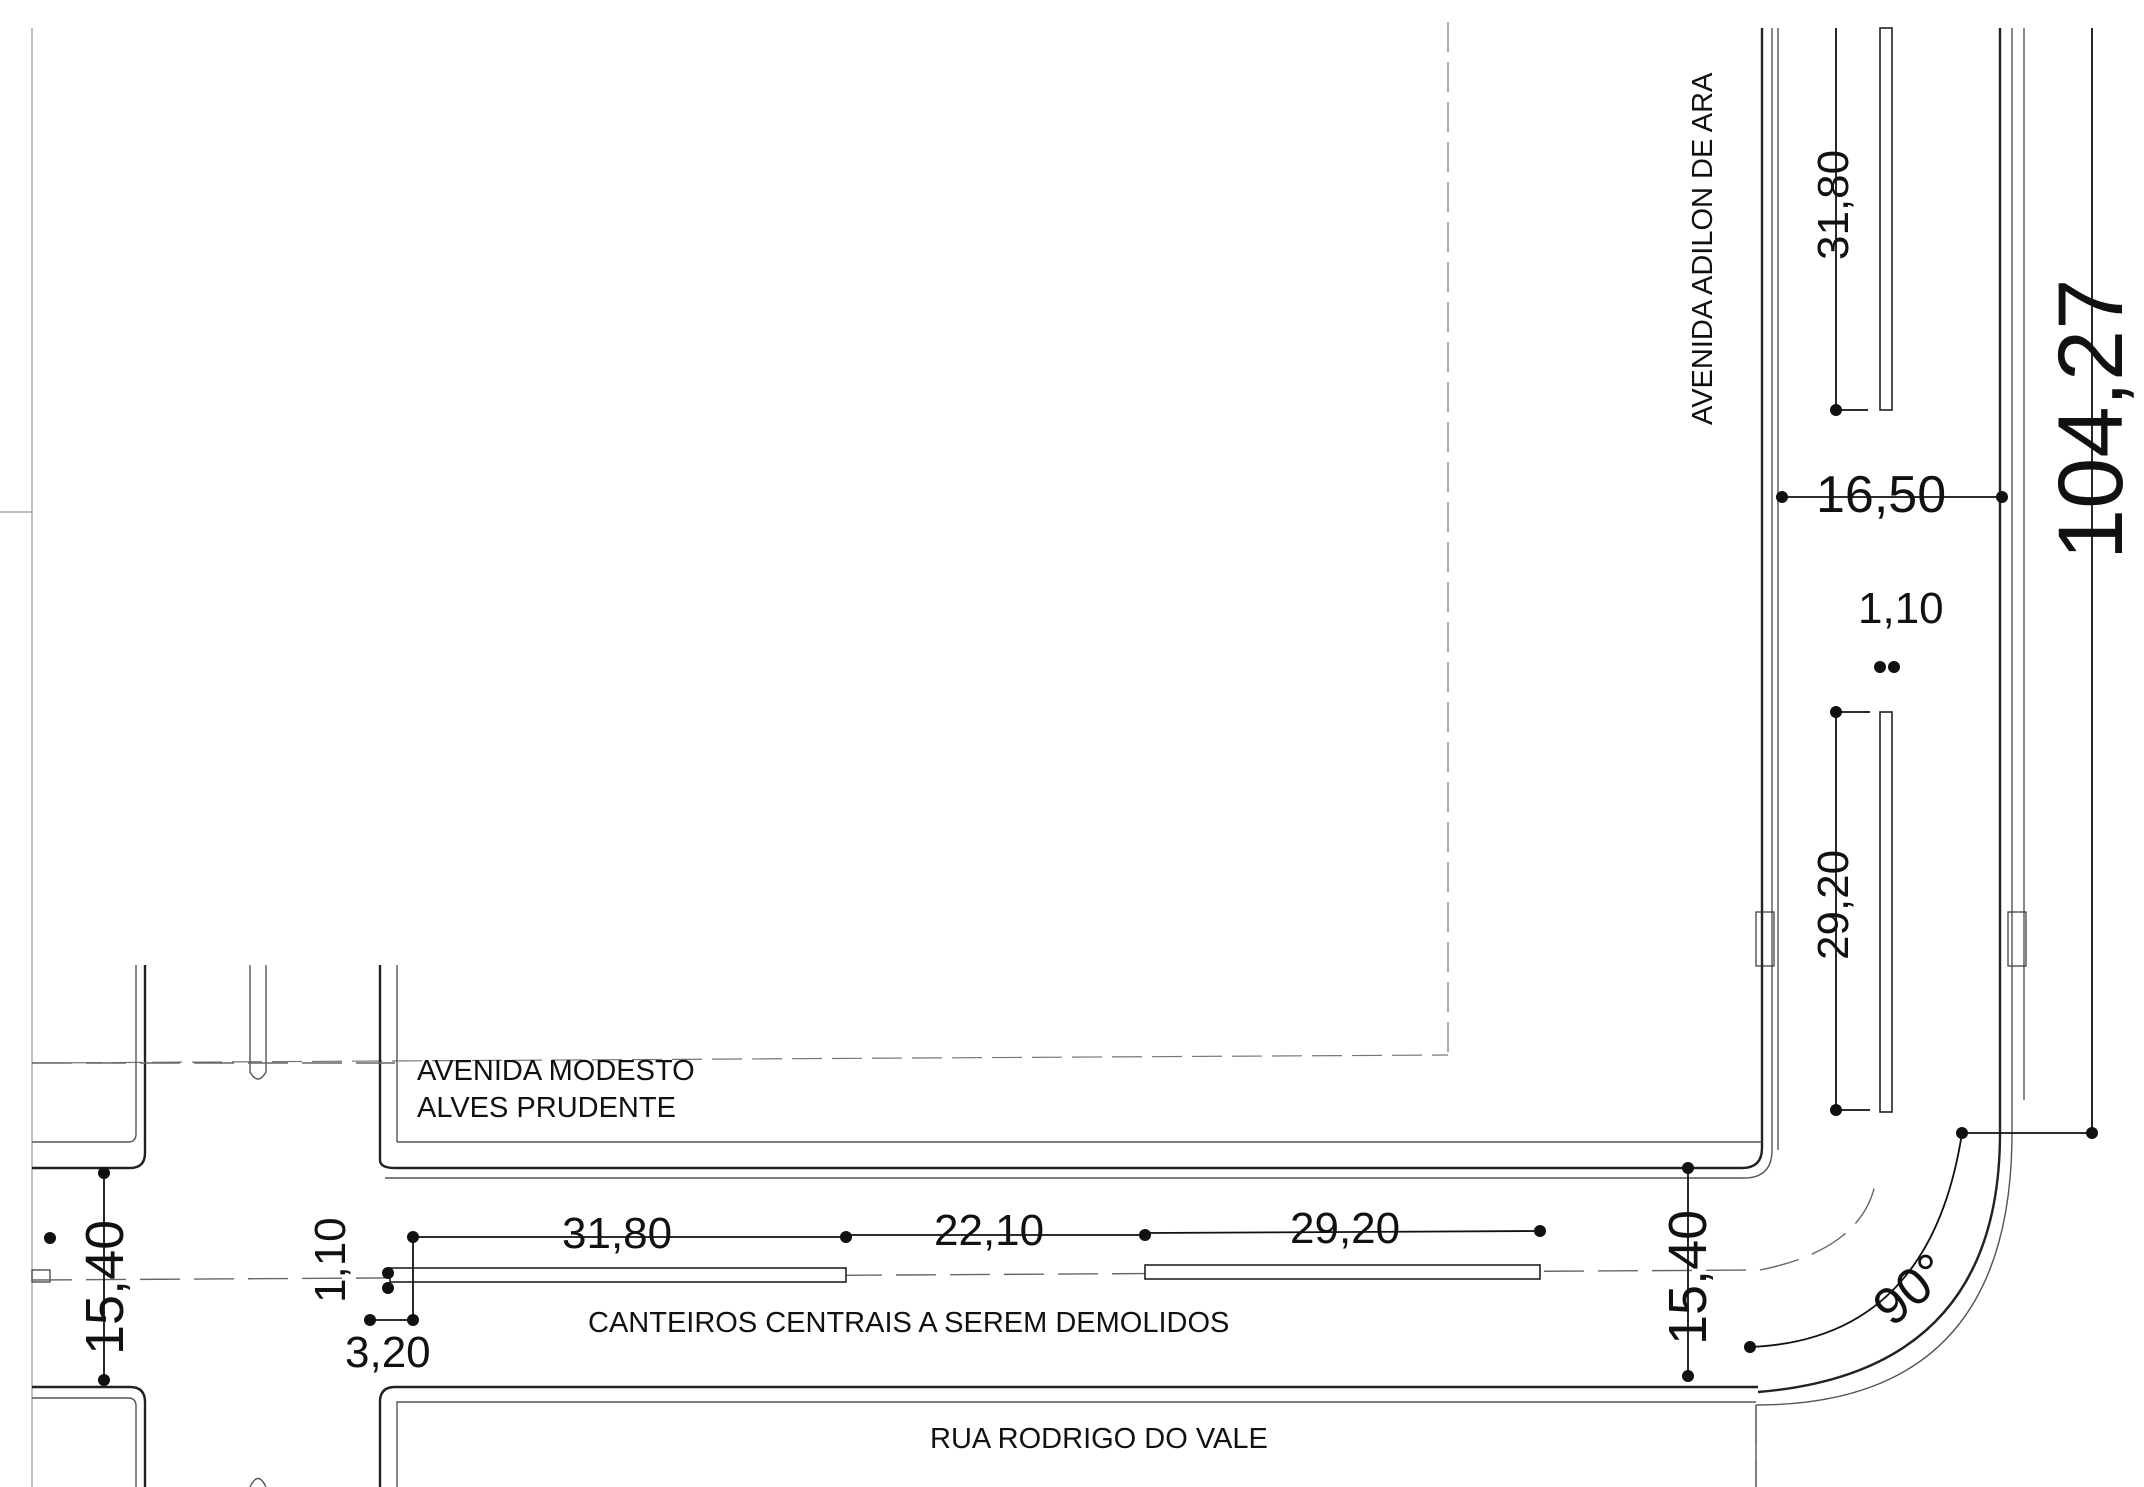  What do you see at coordinates (556, 1071) in the screenshot?
I see `street-label-modesto-1: AVENIDA MODESTO` at bounding box center [556, 1071].